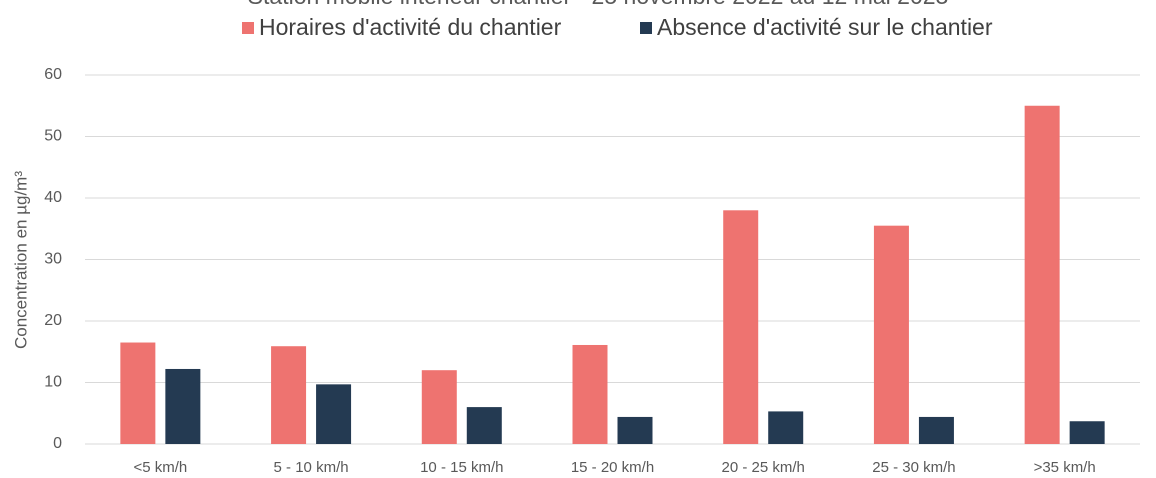 The width and height of the screenshot is (1156, 478). Describe the element at coordinates (53, 259) in the screenshot. I see `y-tick-label: 30` at that location.